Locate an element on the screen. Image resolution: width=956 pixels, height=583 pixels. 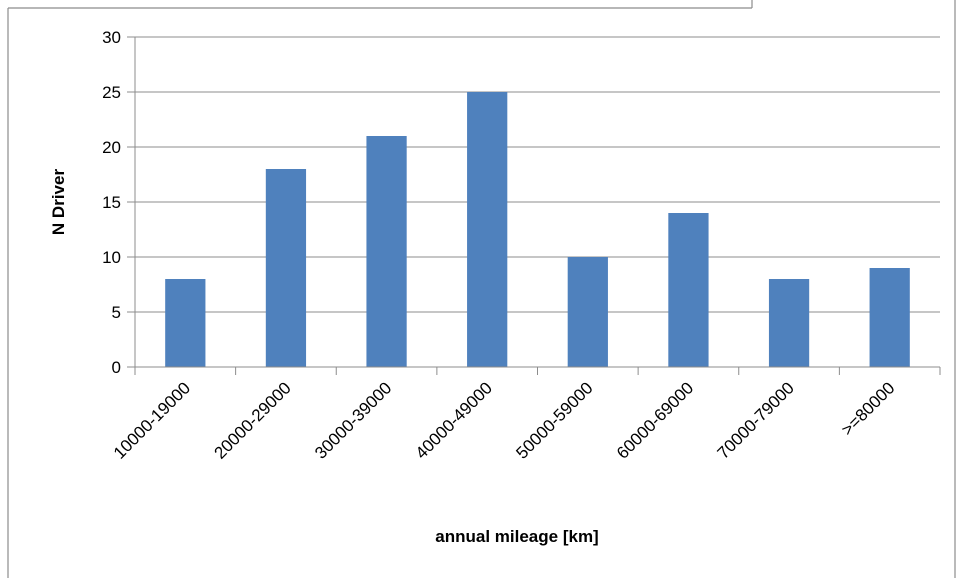
y-tick-labels: 0 5 10 15 20 25 30 is located at coordinates (111, 202).